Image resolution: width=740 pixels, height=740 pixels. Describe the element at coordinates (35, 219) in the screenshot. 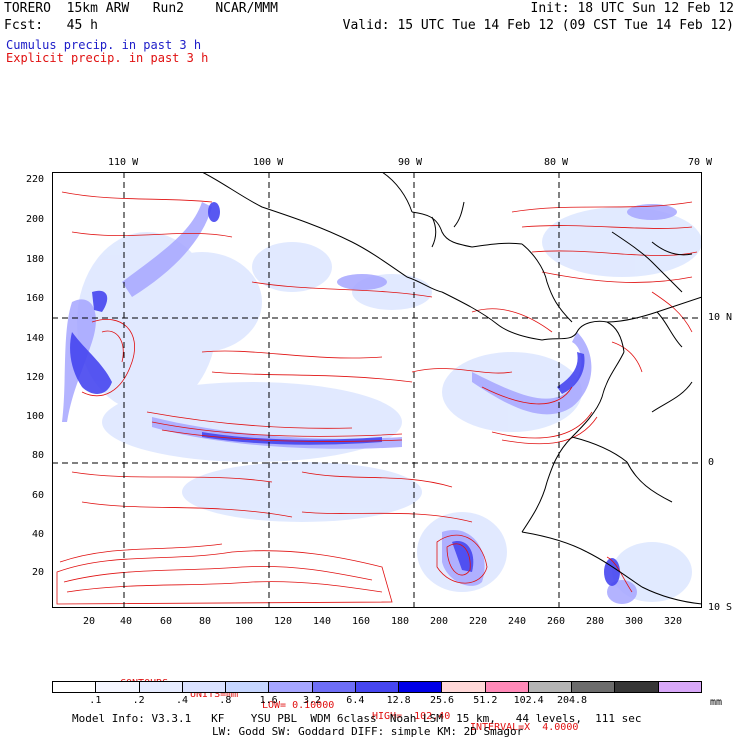

I see `y-tick: 200` at that location.